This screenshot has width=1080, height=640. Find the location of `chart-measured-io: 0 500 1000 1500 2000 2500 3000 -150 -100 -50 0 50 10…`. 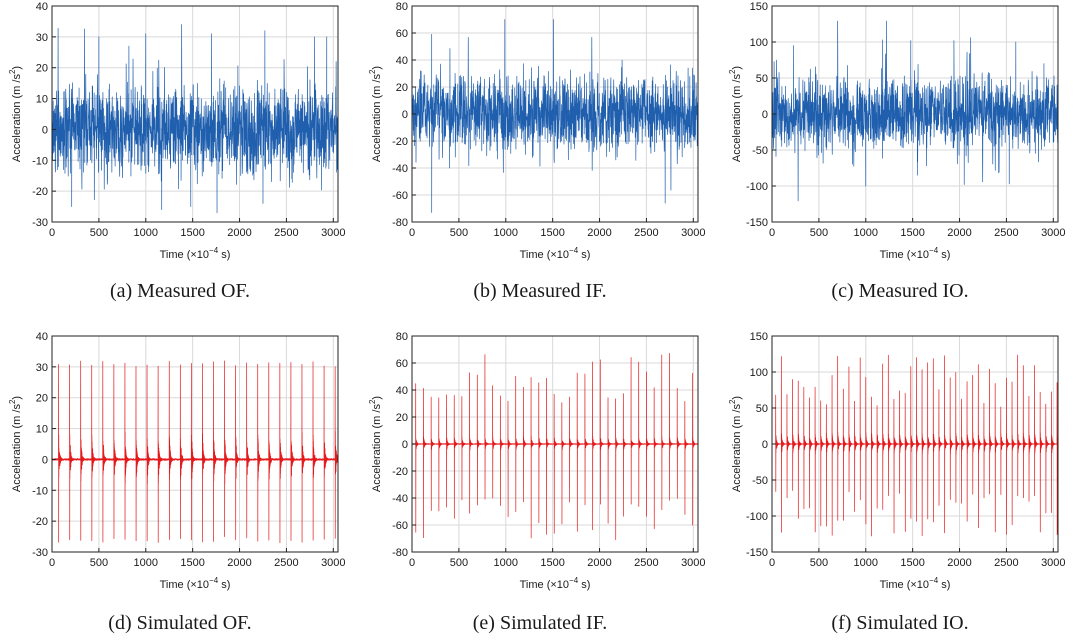

chart-measured-io: 0 500 1000 1500 2000 2500 3000 -150 -100 -50 0 50 10… is located at coordinates (897, 131).